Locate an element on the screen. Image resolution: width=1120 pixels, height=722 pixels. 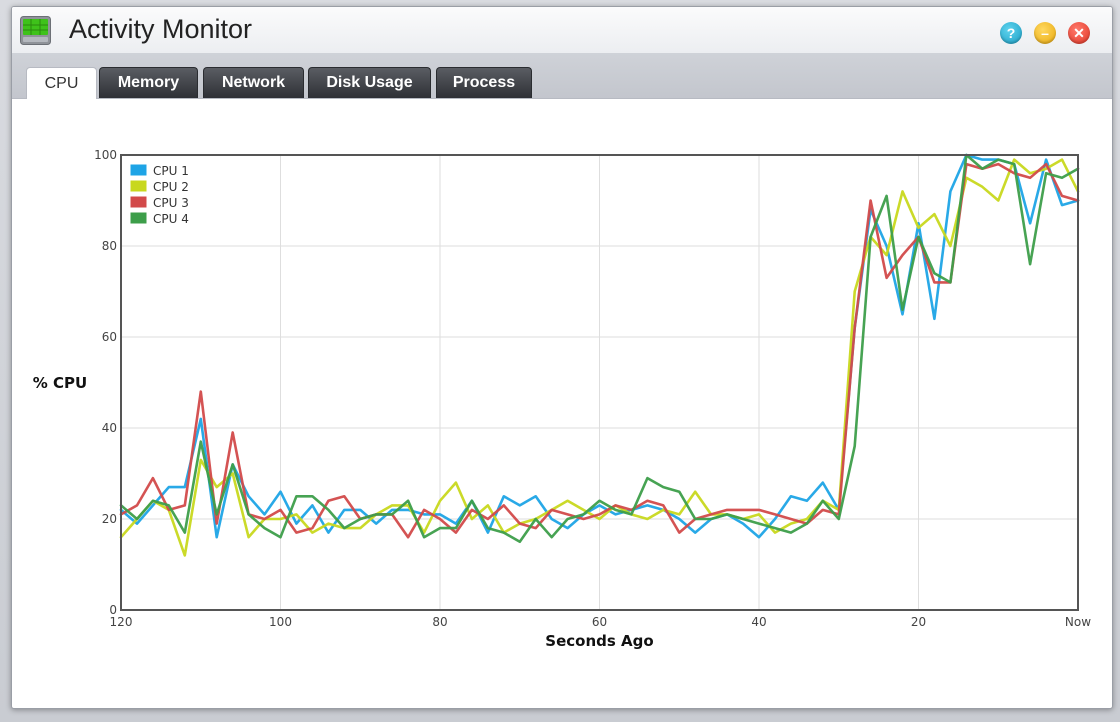
y-tick-label: 0 is located at coordinates (113, 610).